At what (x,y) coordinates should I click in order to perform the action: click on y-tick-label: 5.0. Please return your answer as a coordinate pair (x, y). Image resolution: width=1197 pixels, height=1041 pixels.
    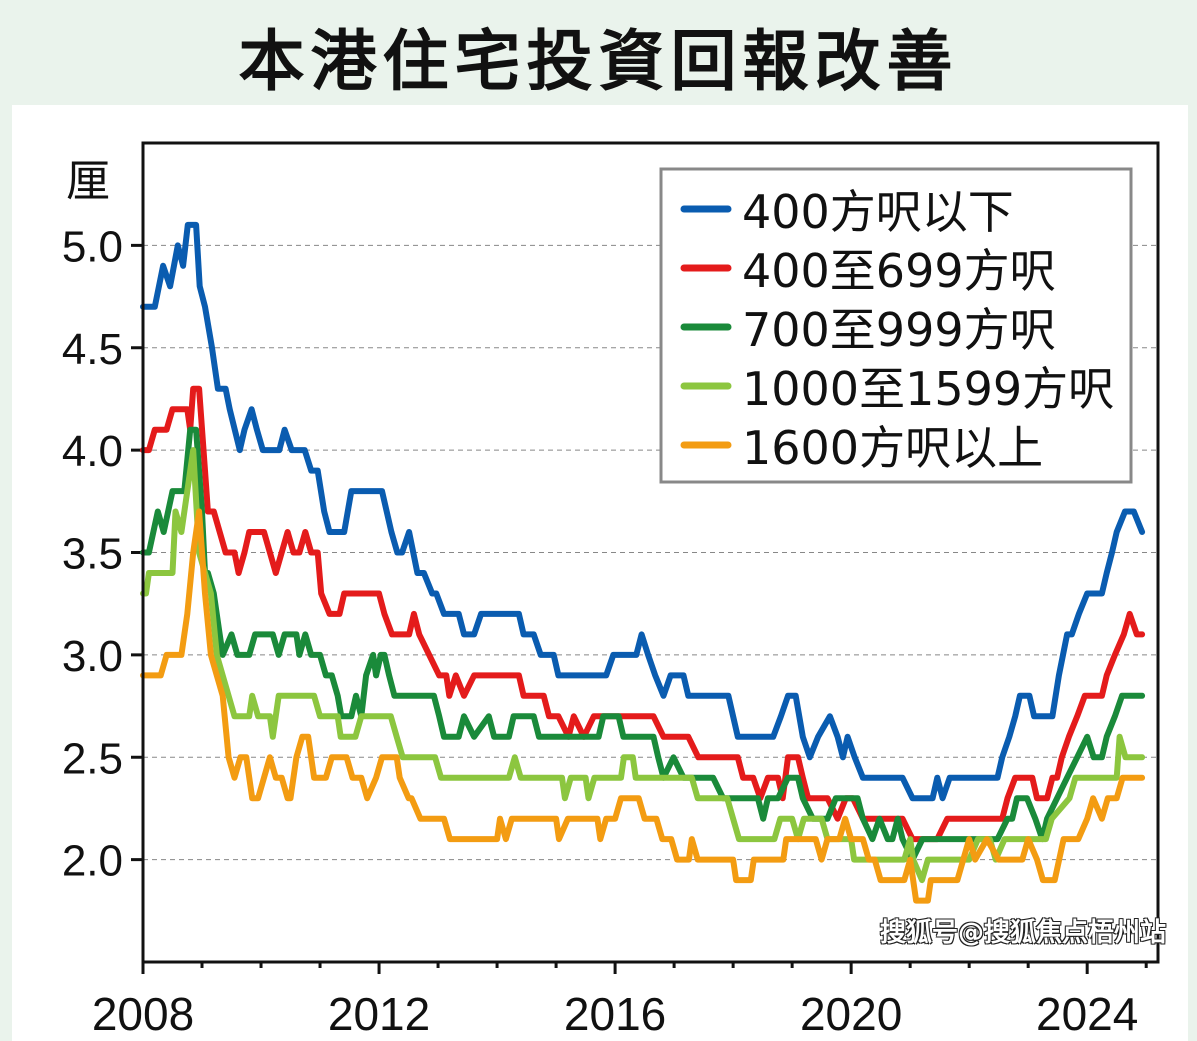
    Looking at the image, I should click on (92, 246).